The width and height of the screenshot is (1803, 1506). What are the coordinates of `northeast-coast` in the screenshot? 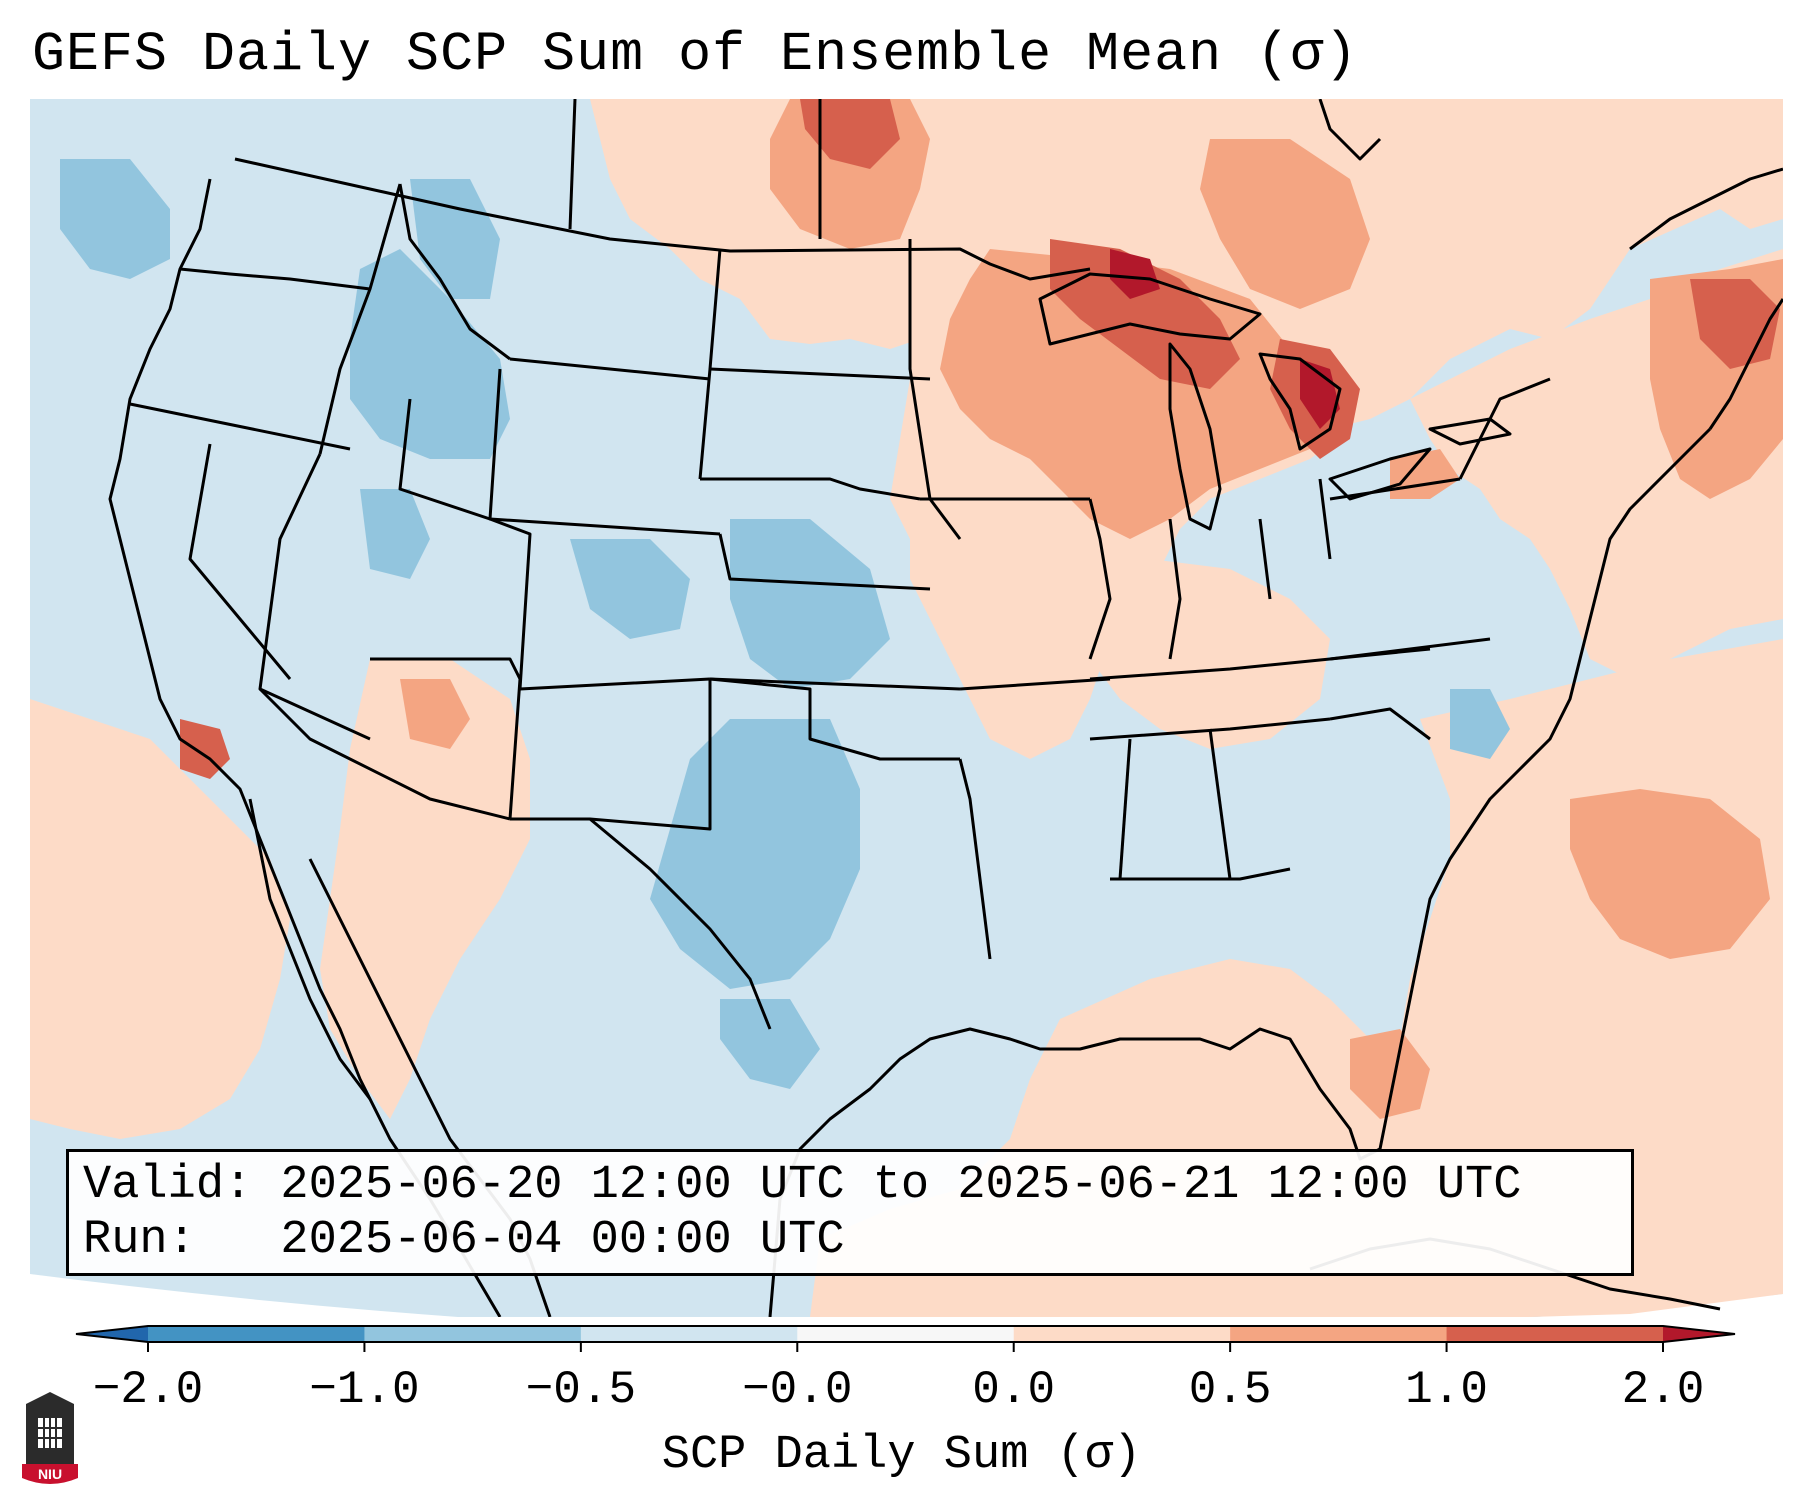 It's located at (1745, 364).